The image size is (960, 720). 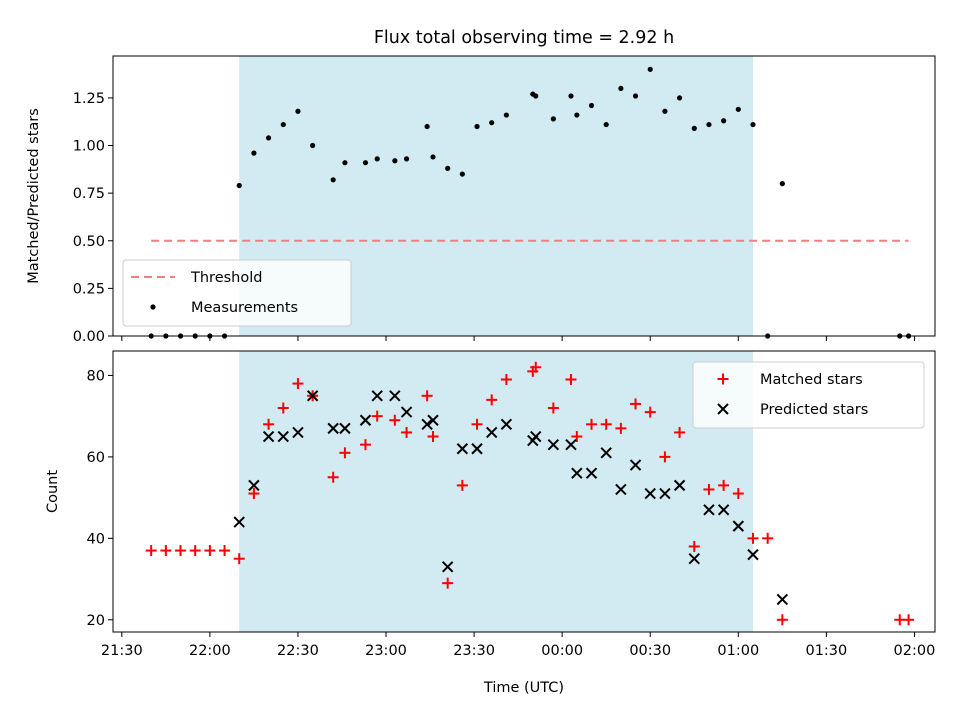 I want to click on legend-threshold-label: Threshold, so click(x=226, y=278).